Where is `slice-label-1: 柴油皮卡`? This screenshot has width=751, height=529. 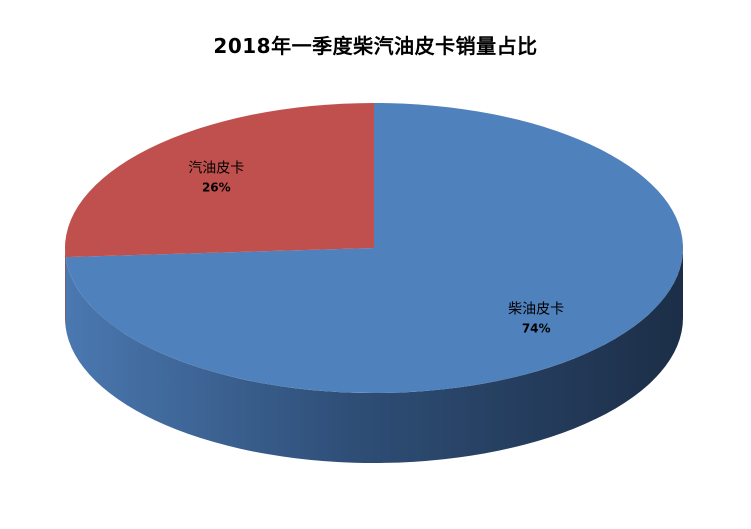 slice-label-1: 柴油皮卡 is located at coordinates (536, 309).